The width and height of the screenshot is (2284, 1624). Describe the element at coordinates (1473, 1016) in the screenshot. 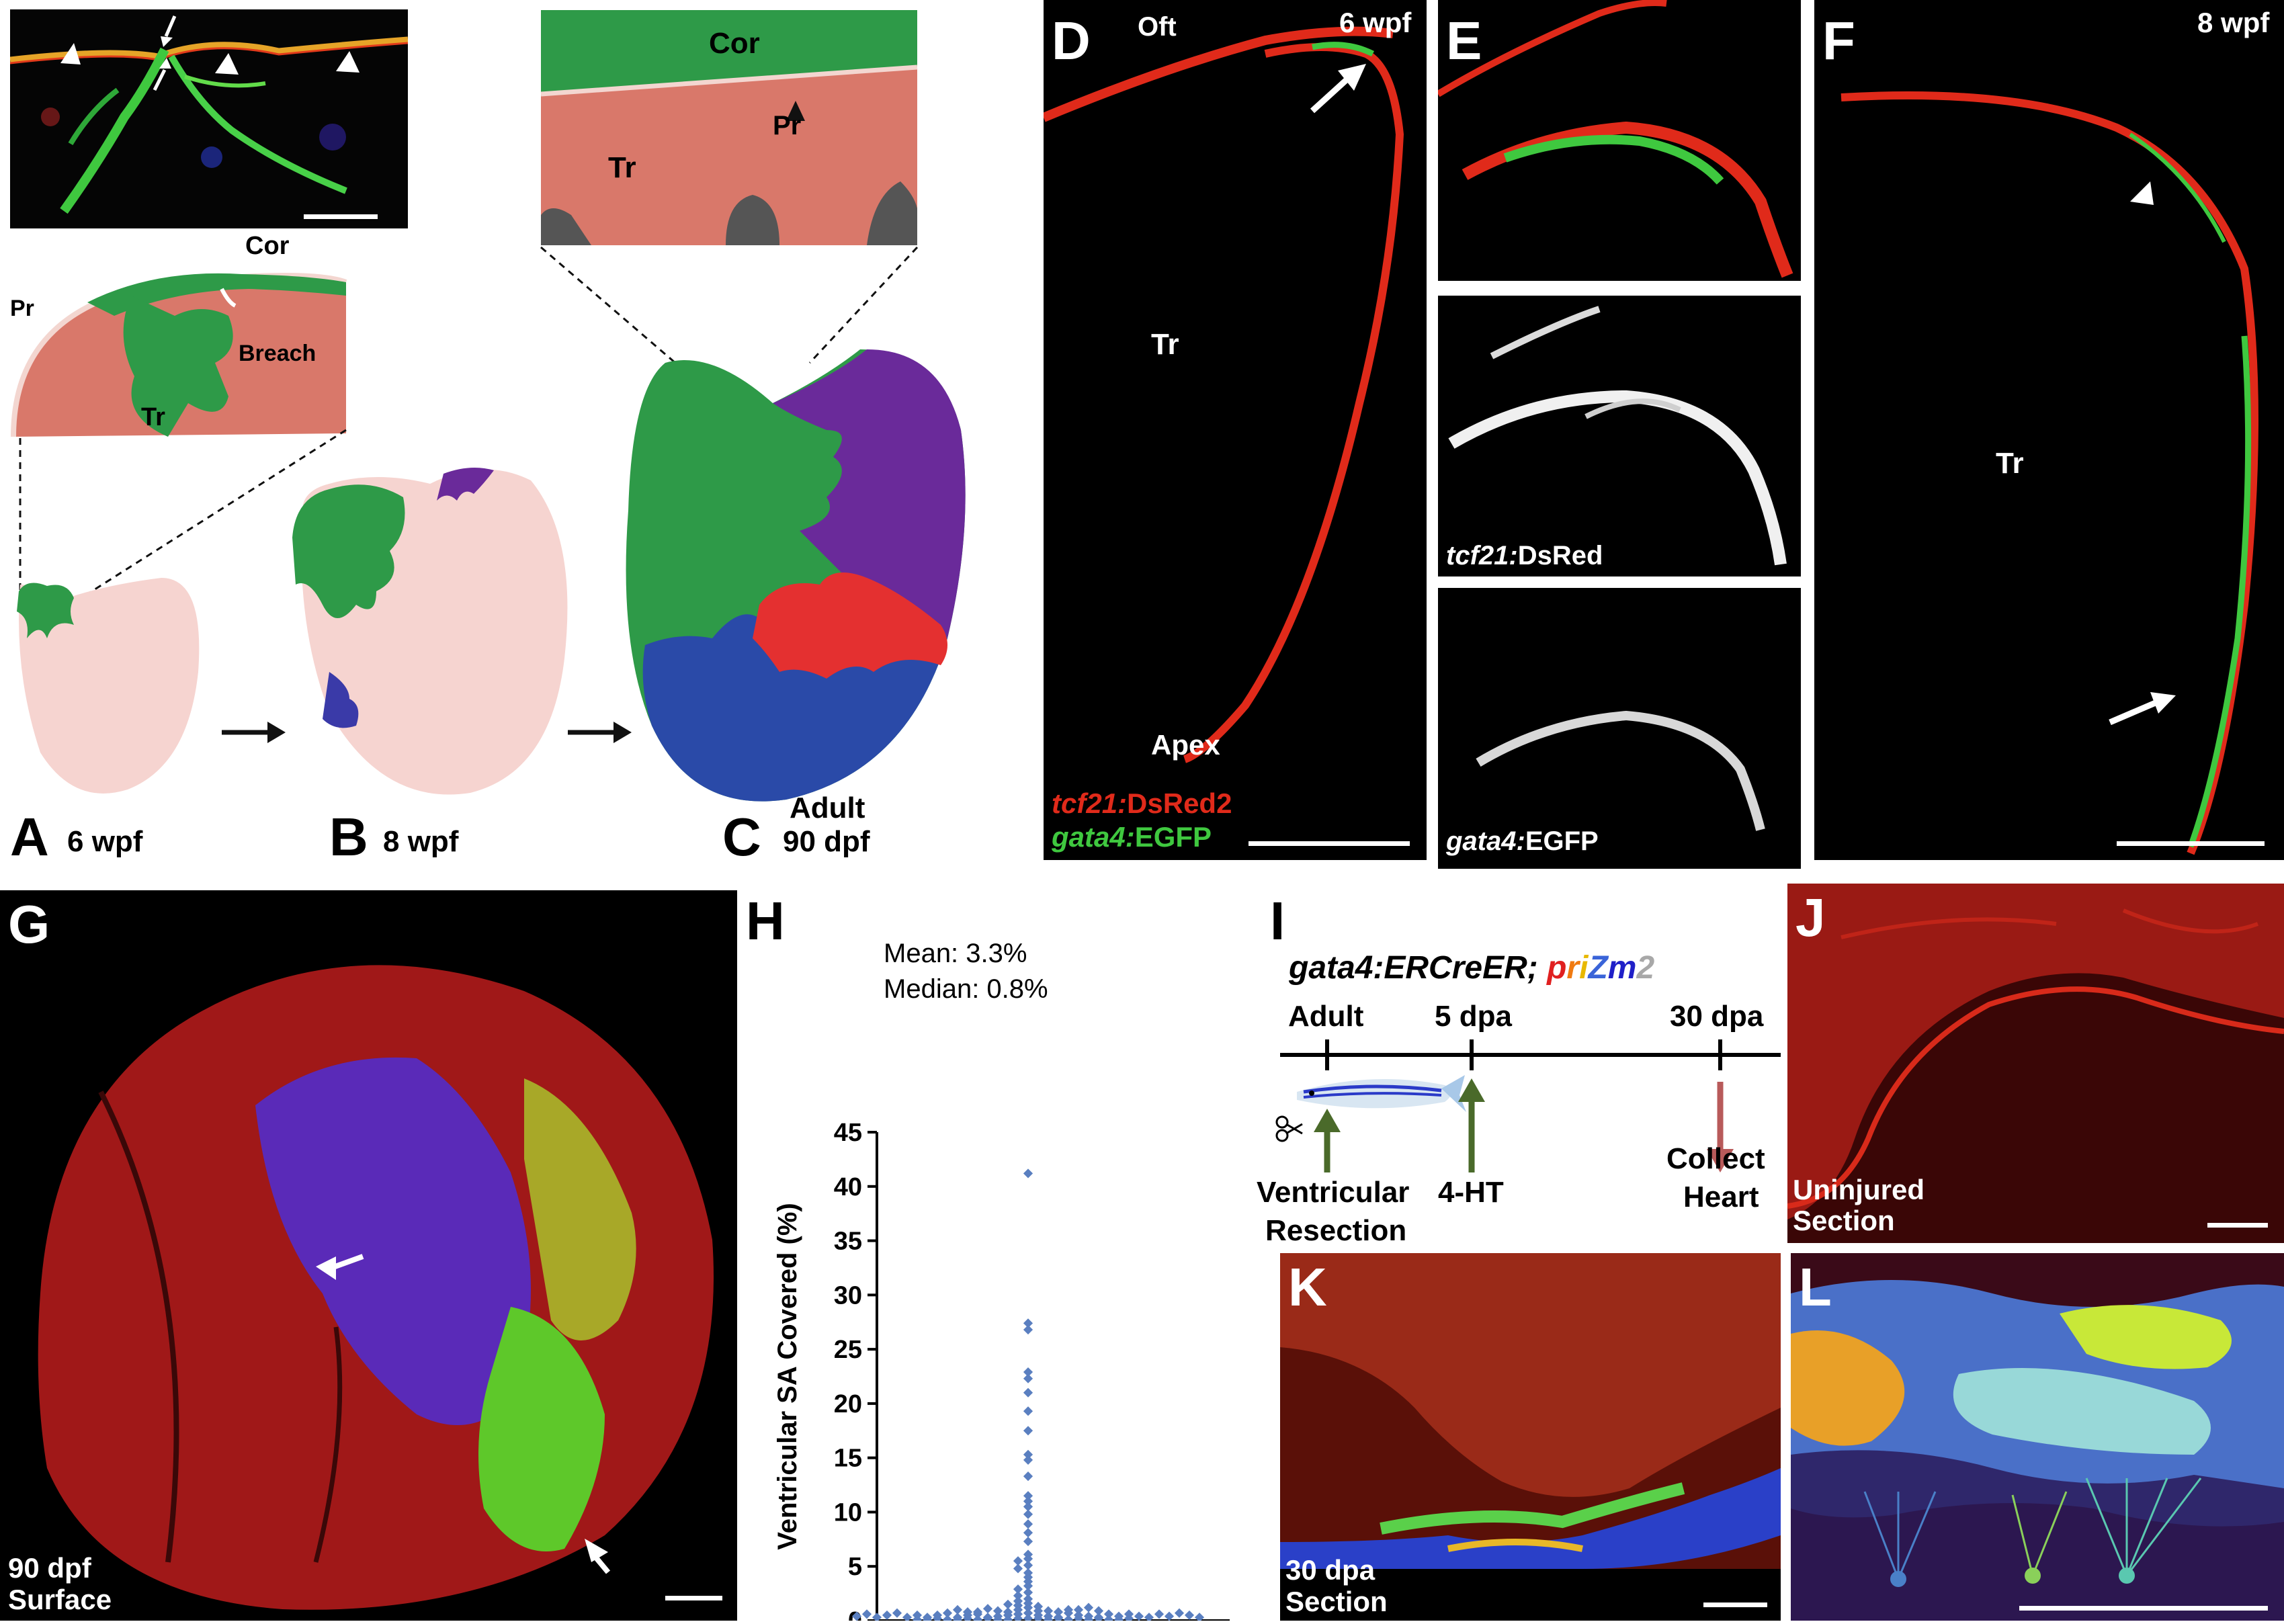

I see `t-5dpa: 5 dpa` at that location.